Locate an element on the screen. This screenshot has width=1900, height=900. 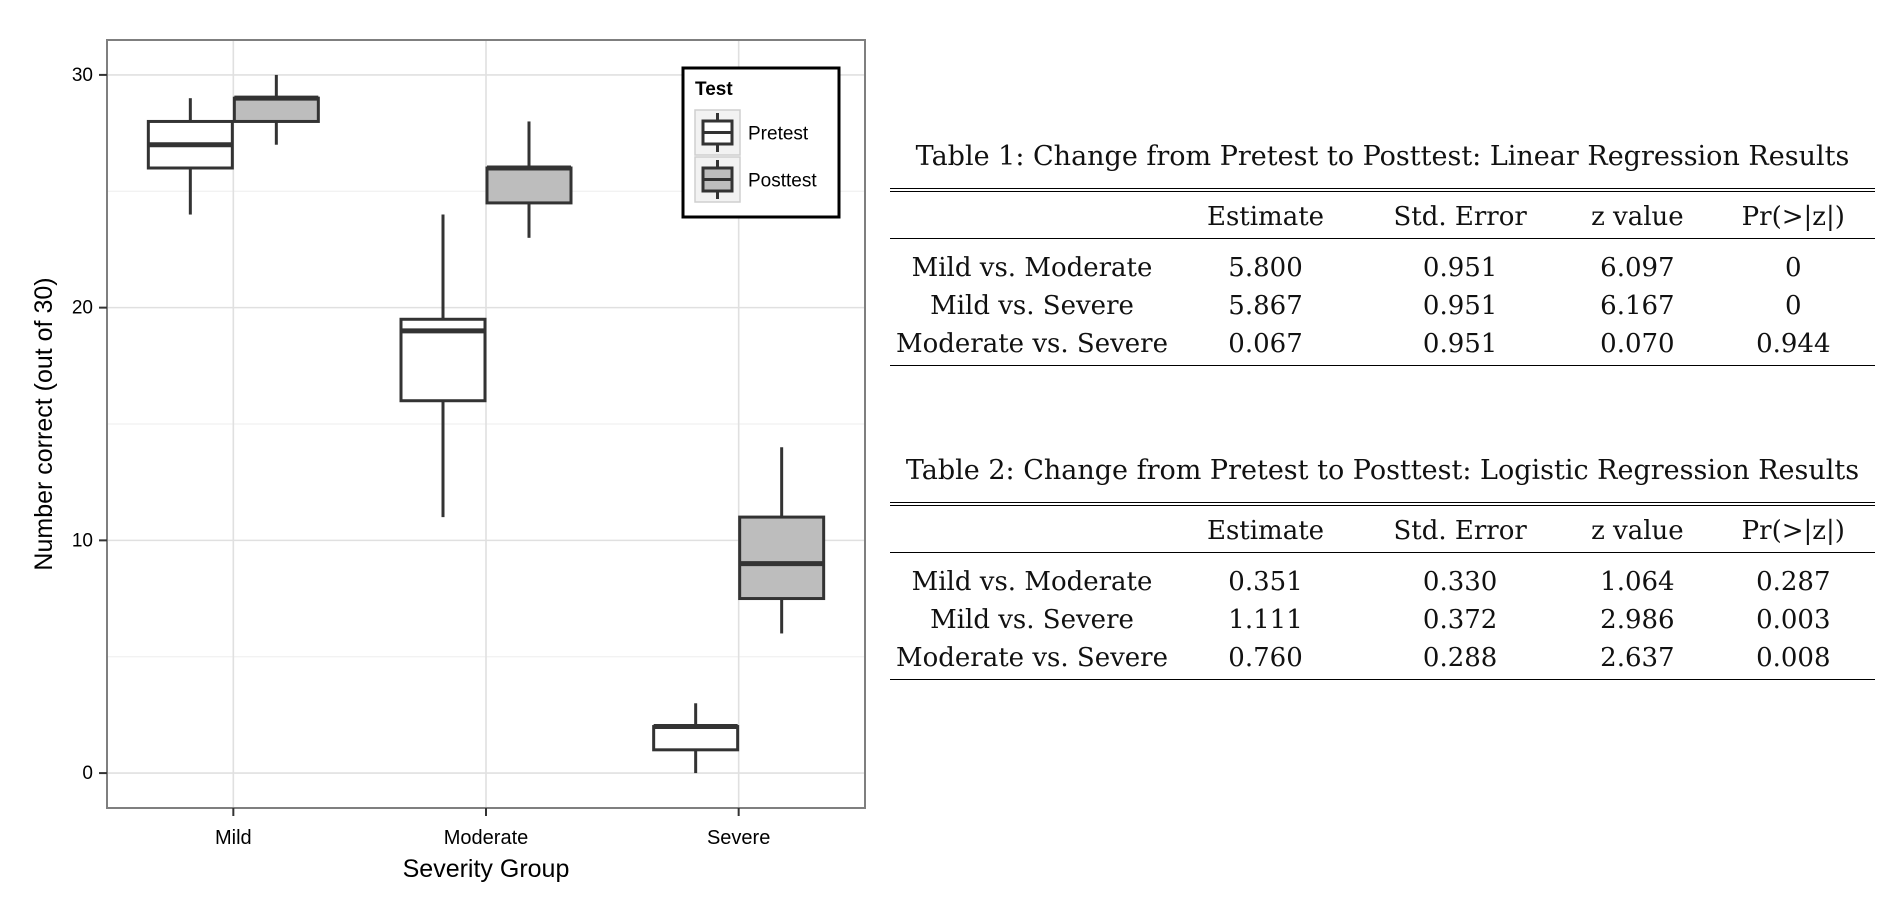
table-cell: 0.760 is located at coordinates (1265, 658).